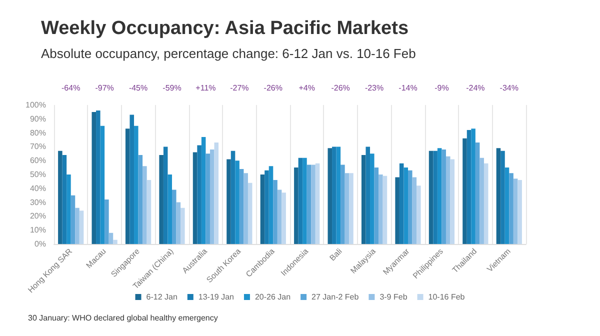  What do you see at coordinates (239, 88) in the screenshot?
I see `text: -27%` at bounding box center [239, 88].